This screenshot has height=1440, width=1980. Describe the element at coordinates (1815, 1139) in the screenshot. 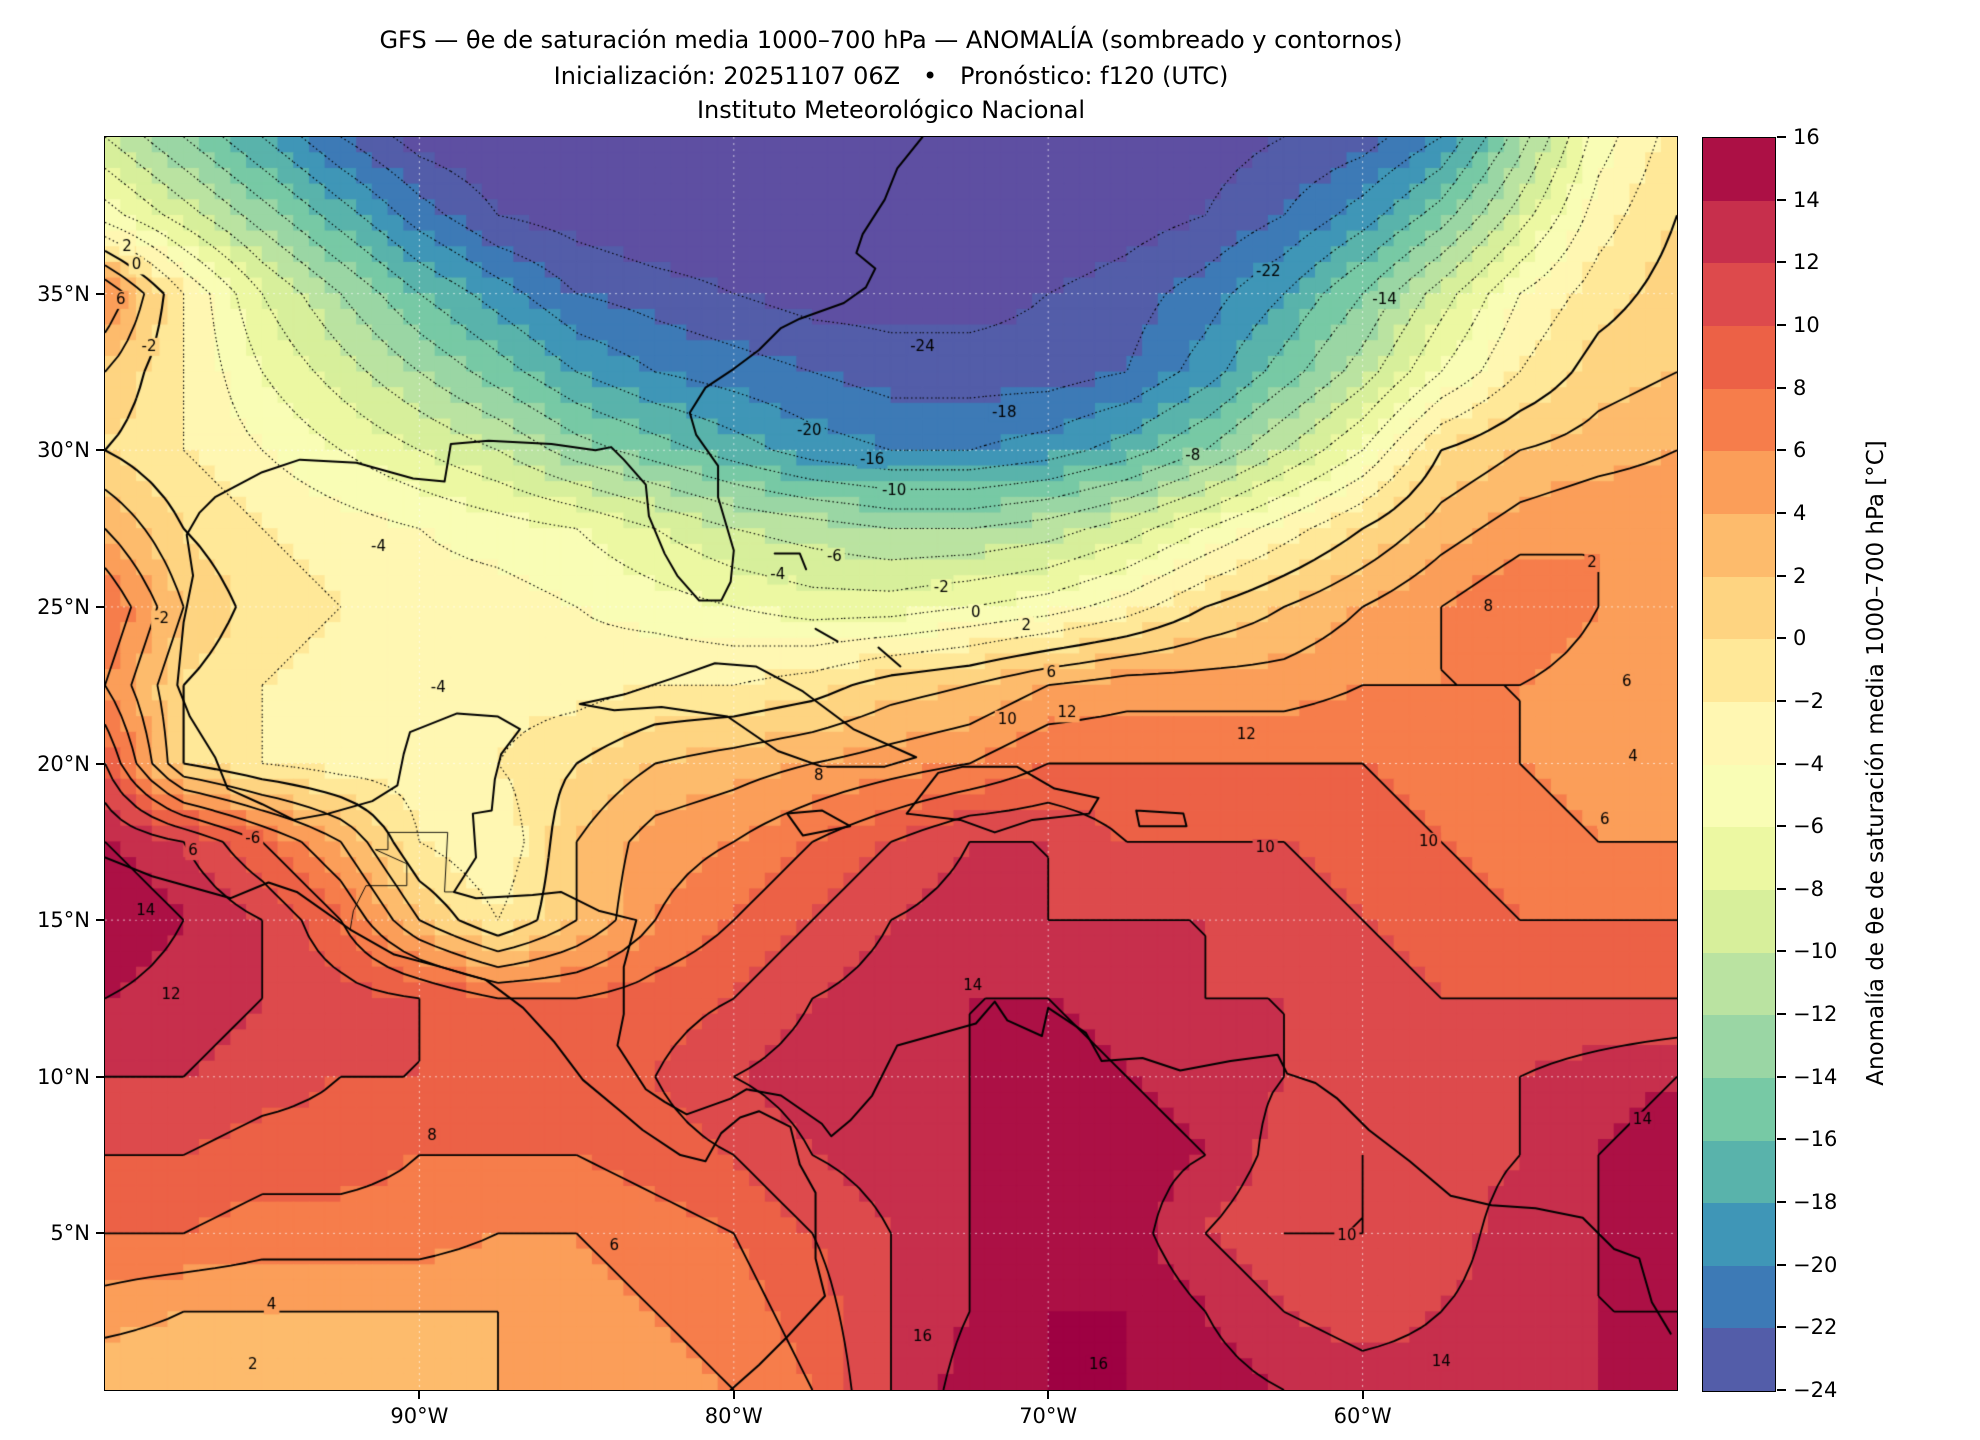

I see `colorbar-tick-label: −16` at that location.